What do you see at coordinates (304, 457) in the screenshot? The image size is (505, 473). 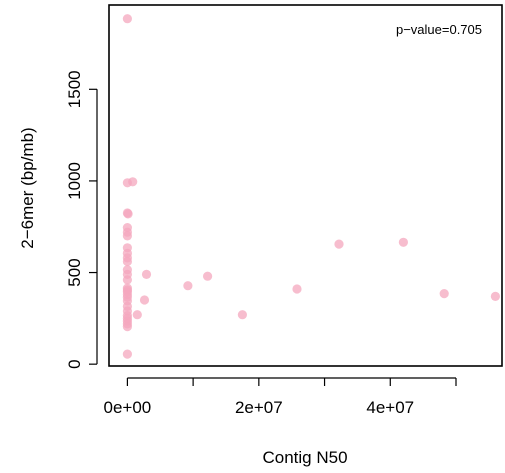 I see `x-axis-label: Contig N50` at bounding box center [304, 457].